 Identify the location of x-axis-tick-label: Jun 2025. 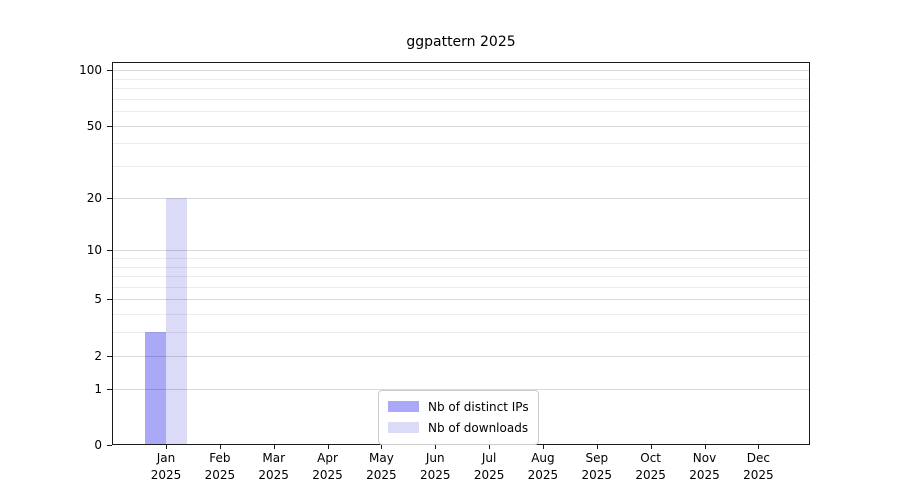
(435, 466).